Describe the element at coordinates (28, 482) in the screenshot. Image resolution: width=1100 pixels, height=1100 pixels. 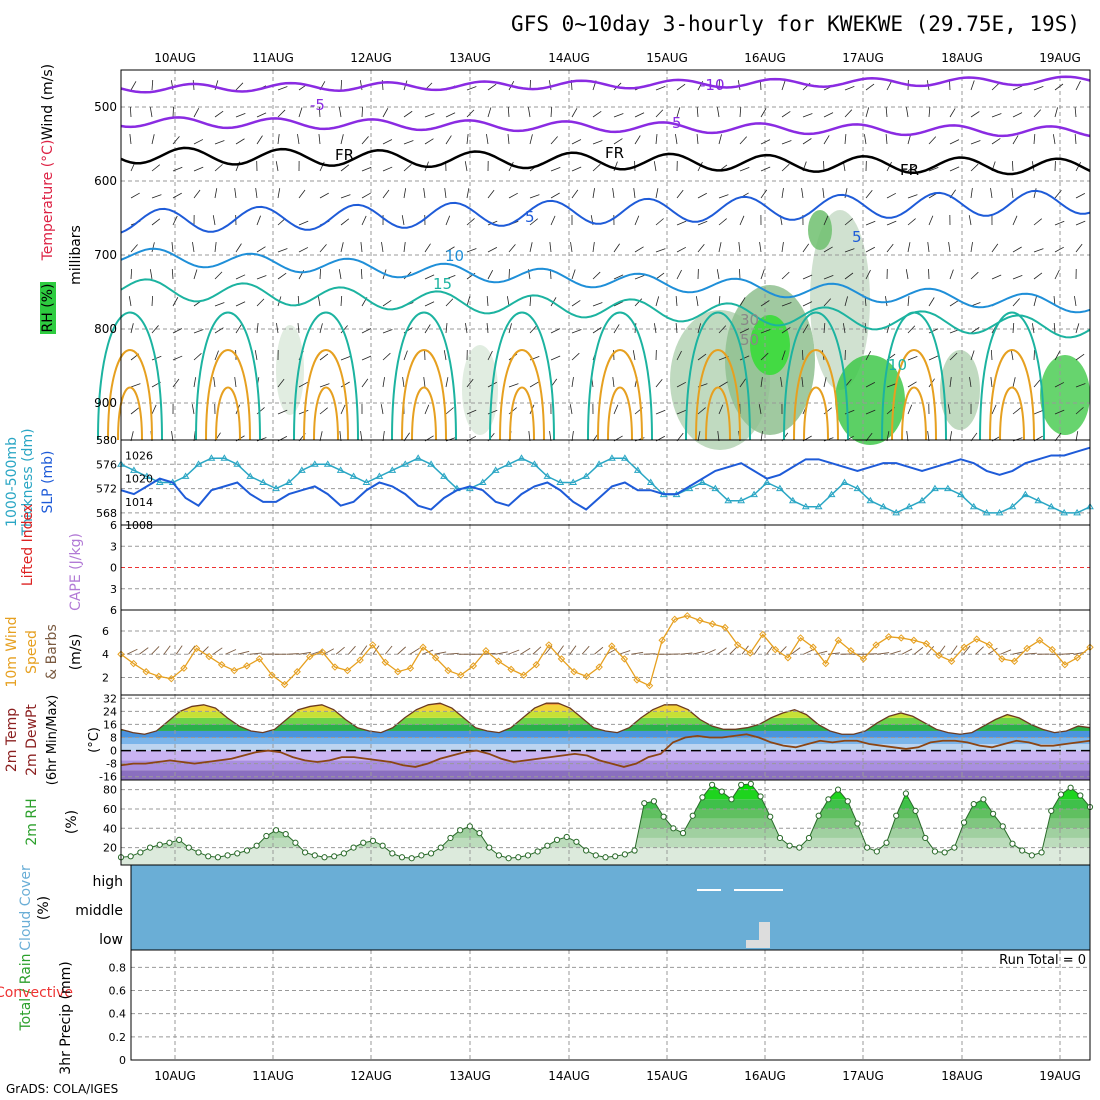
I see `axis-label-thickness-dm: Thickness (dm)` at that location.